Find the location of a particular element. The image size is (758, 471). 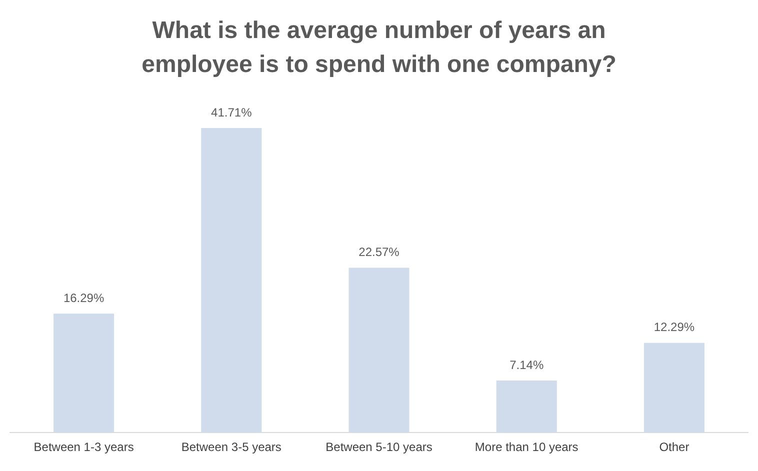

x-tick-label: More than 10 years is located at coordinates (526, 447).